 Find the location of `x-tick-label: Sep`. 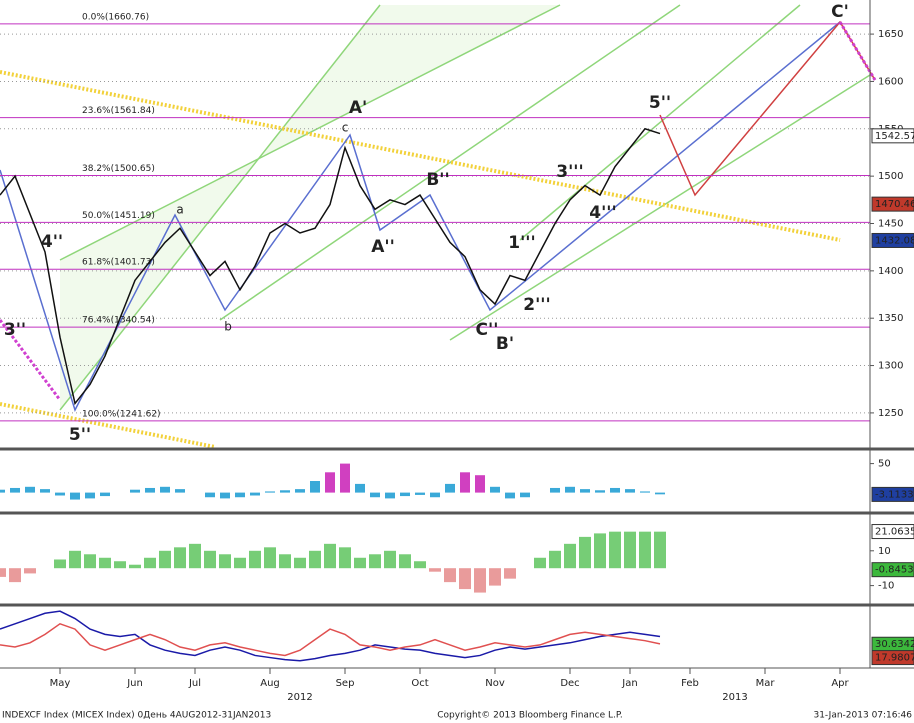

x-tick-label: Sep is located at coordinates (345, 683).